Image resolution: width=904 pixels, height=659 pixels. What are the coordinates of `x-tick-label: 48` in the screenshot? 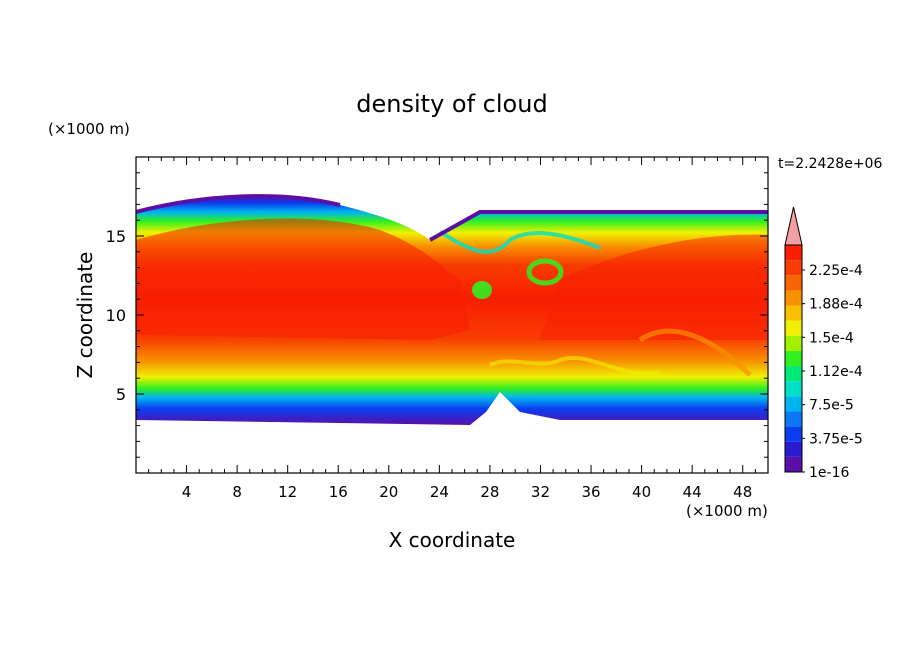 It's located at (742, 492).